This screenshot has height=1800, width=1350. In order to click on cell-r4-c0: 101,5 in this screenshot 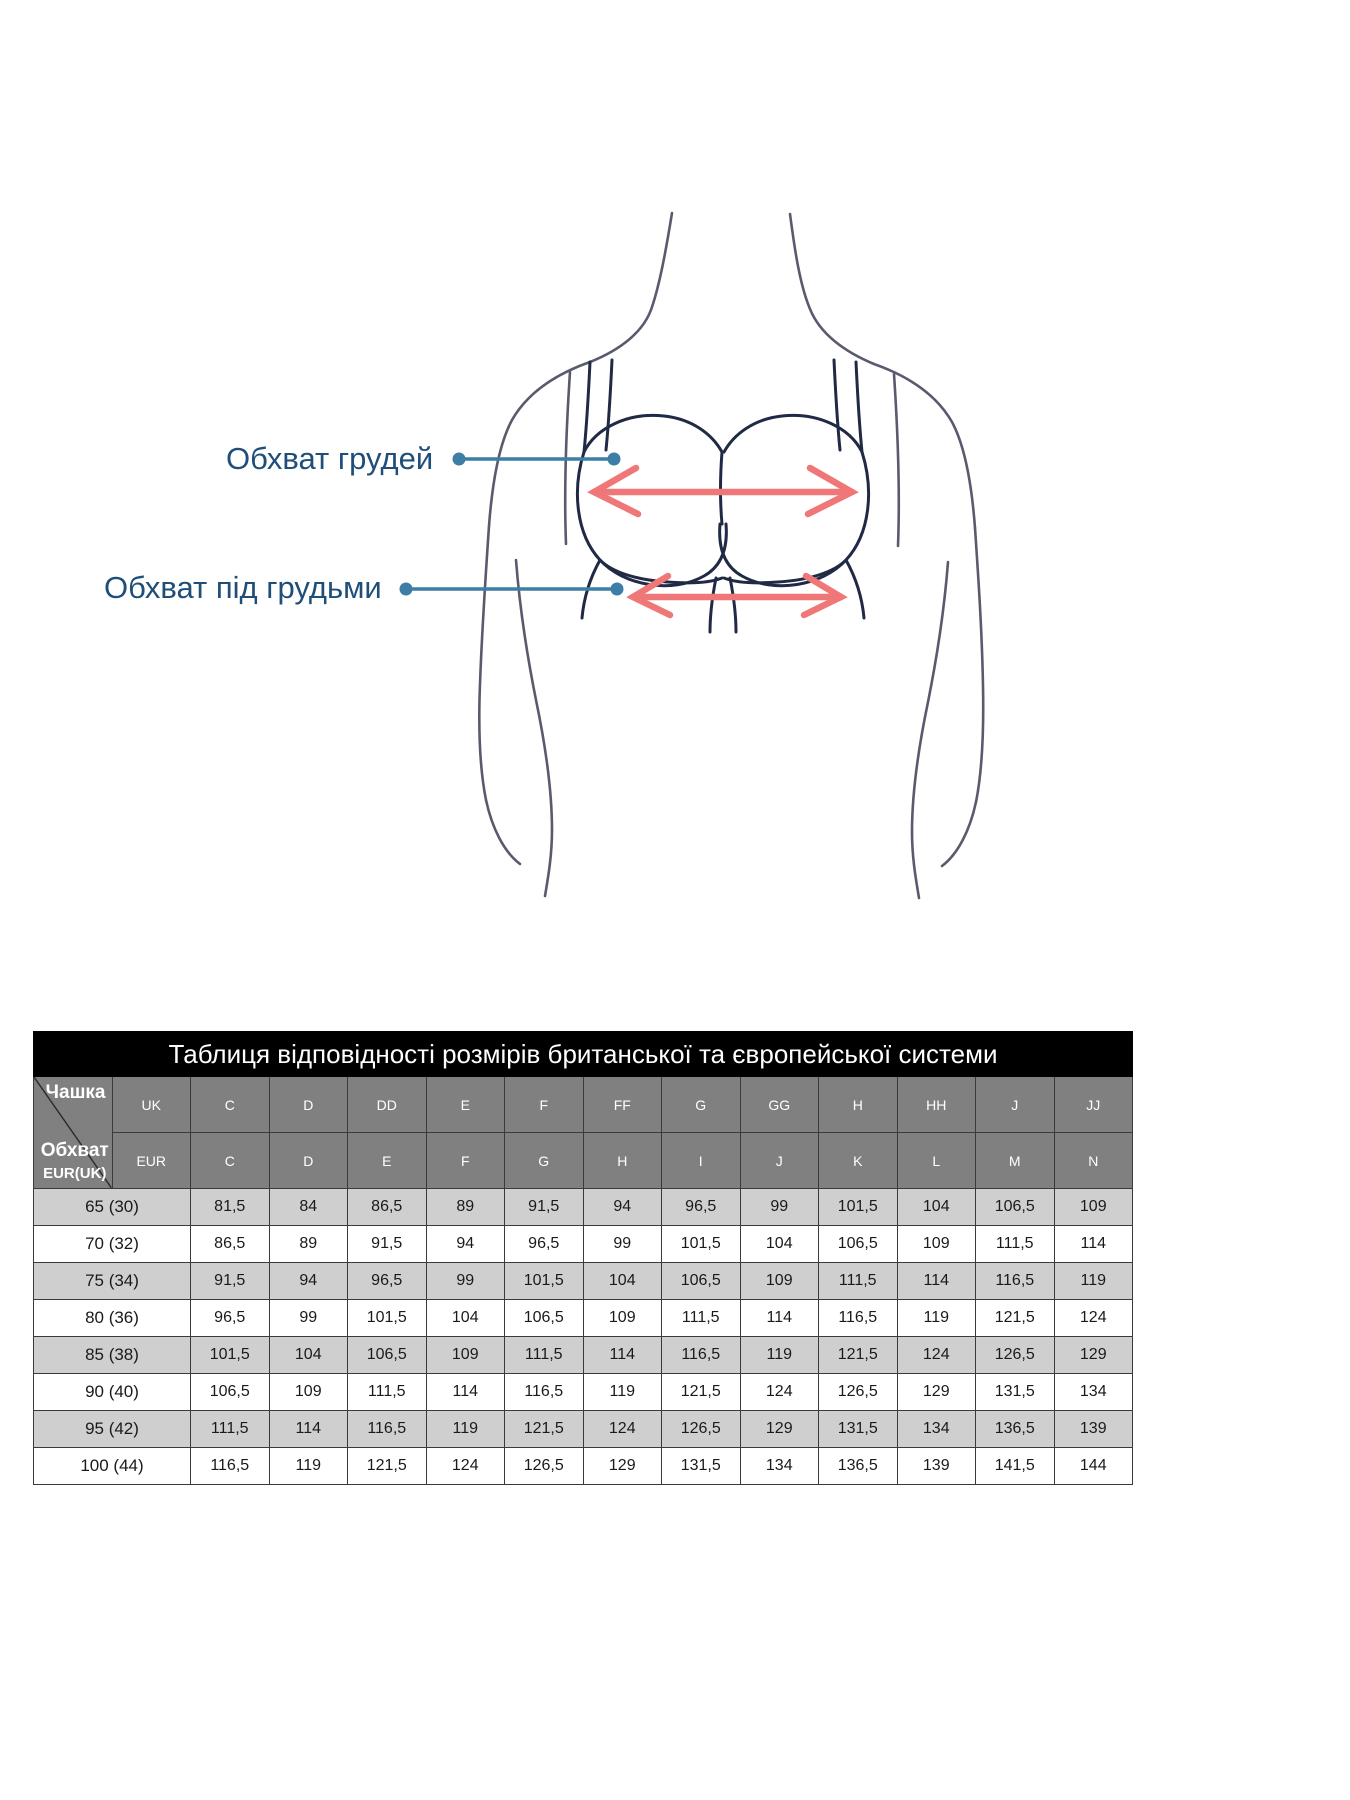, I will do `click(230, 1355)`.